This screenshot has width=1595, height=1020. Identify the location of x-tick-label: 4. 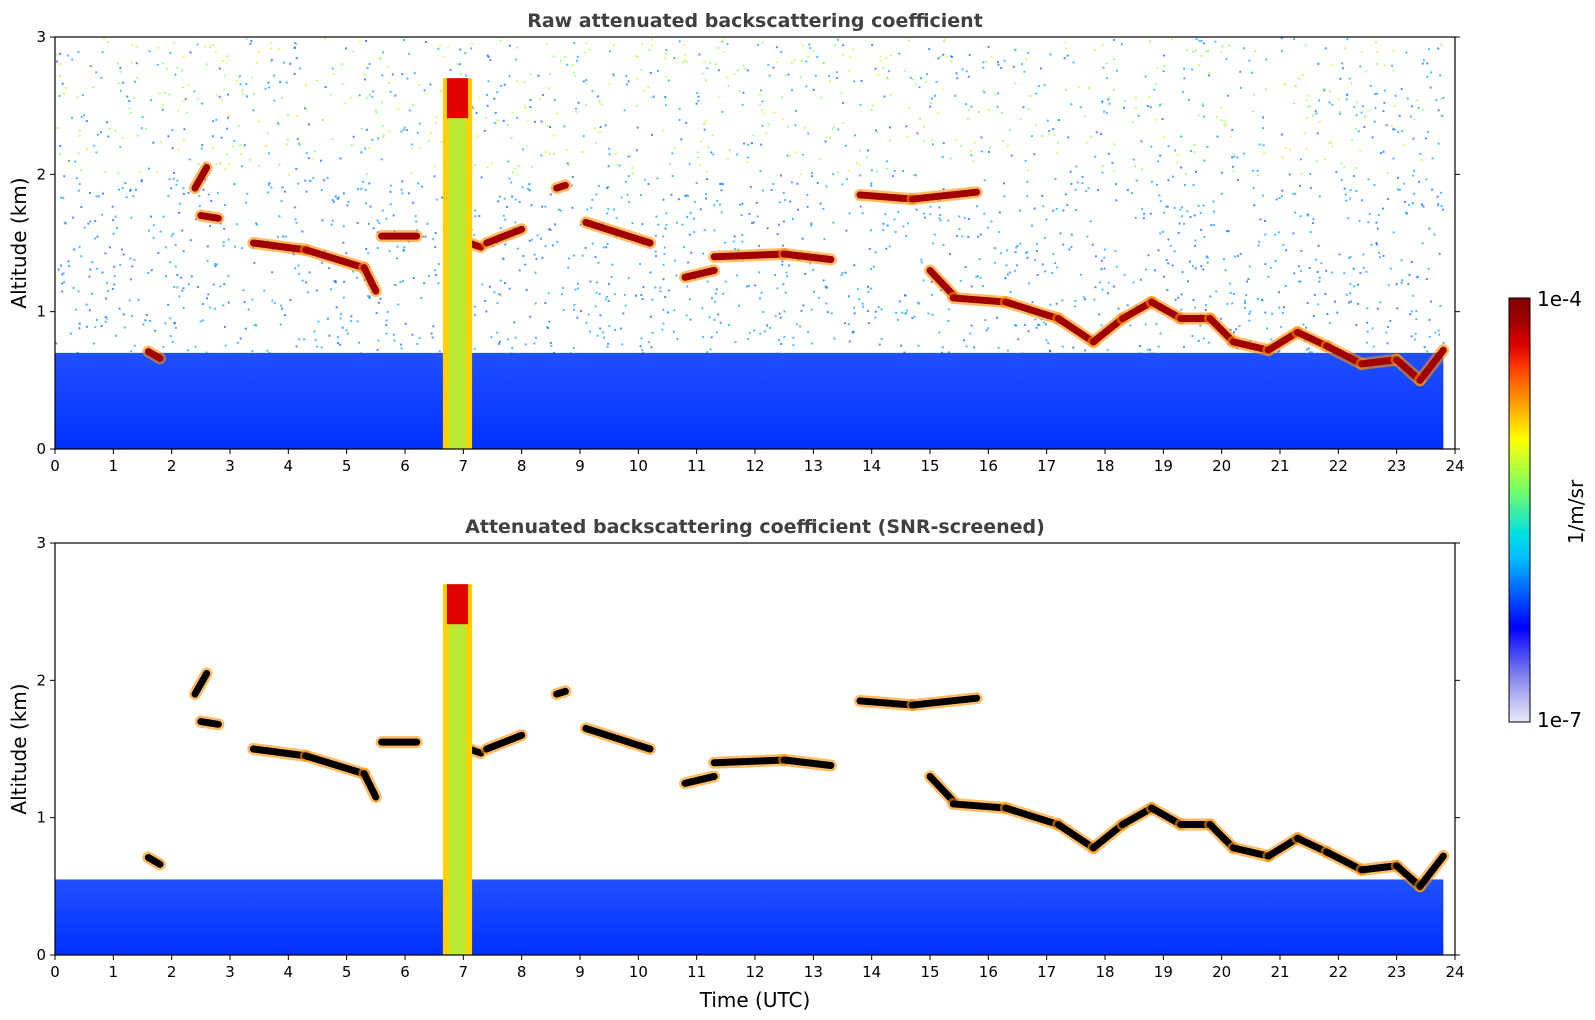
(289, 972).